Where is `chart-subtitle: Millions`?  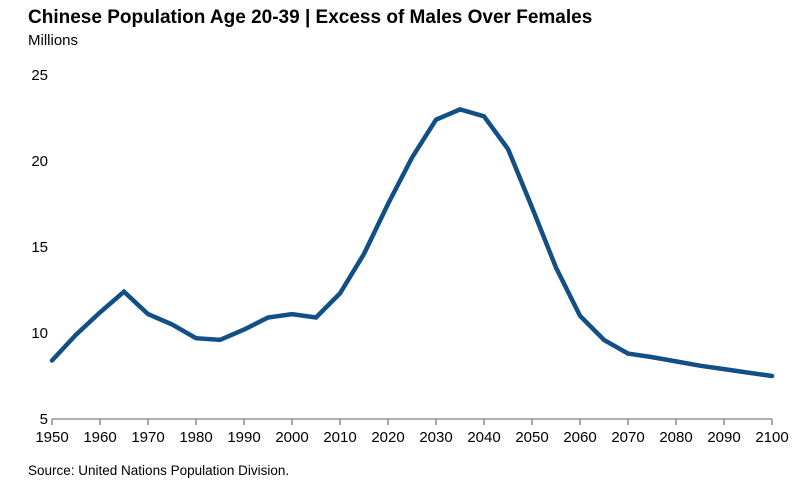
chart-subtitle: Millions is located at coordinates (53, 40).